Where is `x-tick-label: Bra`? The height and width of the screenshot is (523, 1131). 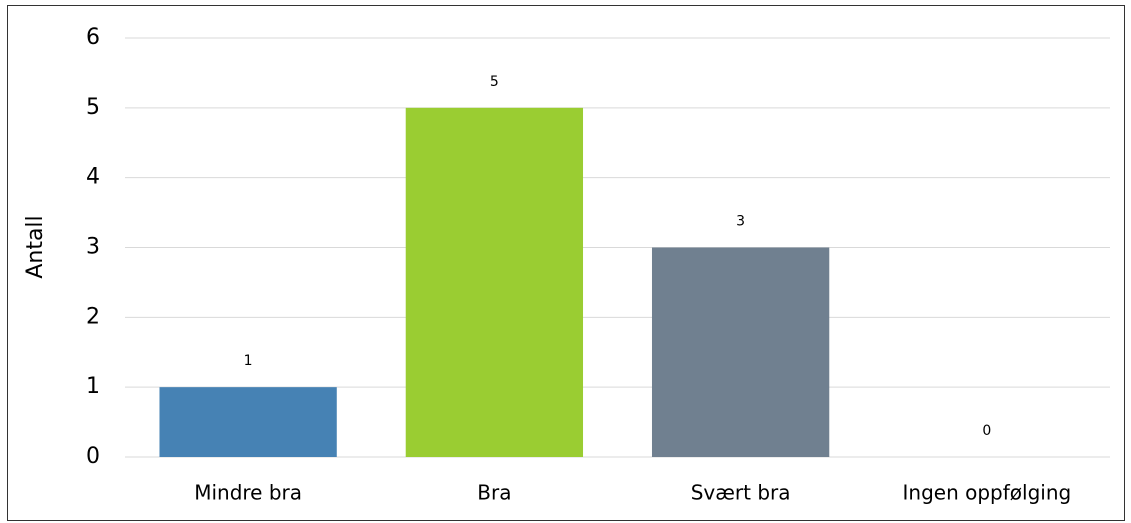
x-tick-label: Bra is located at coordinates (494, 493).